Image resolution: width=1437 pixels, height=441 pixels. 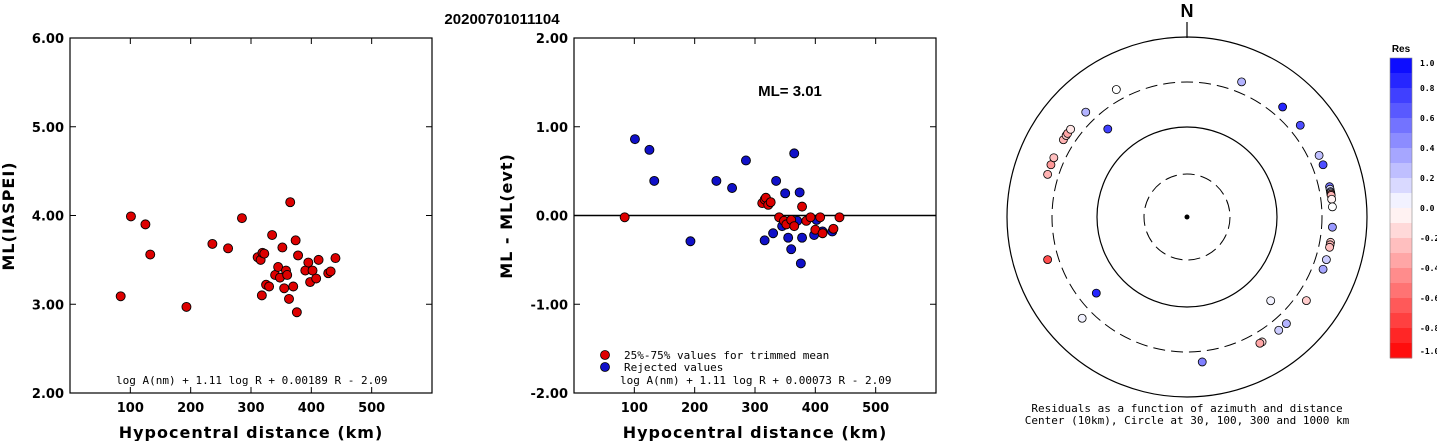 I want to click on y-tick-label: 3.00, so click(x=48, y=305).